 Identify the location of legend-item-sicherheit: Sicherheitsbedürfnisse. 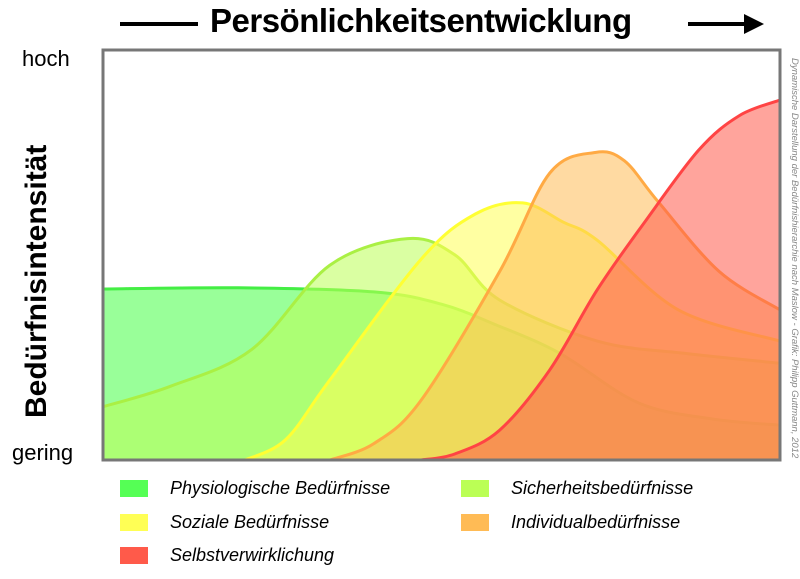
(577, 488).